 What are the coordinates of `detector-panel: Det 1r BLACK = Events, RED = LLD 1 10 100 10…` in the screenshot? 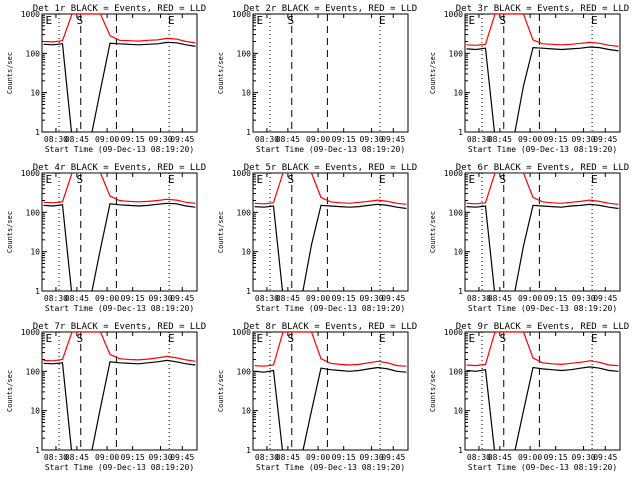 It's located at (106, 79).